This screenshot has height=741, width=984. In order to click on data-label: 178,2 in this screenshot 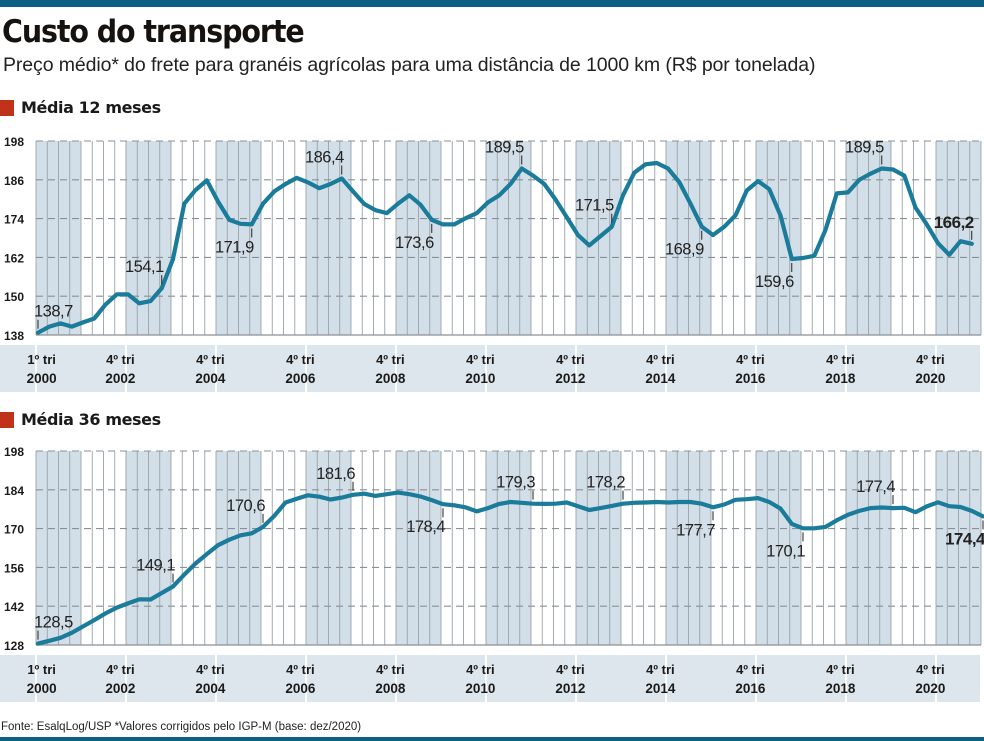, I will do `click(605, 483)`.